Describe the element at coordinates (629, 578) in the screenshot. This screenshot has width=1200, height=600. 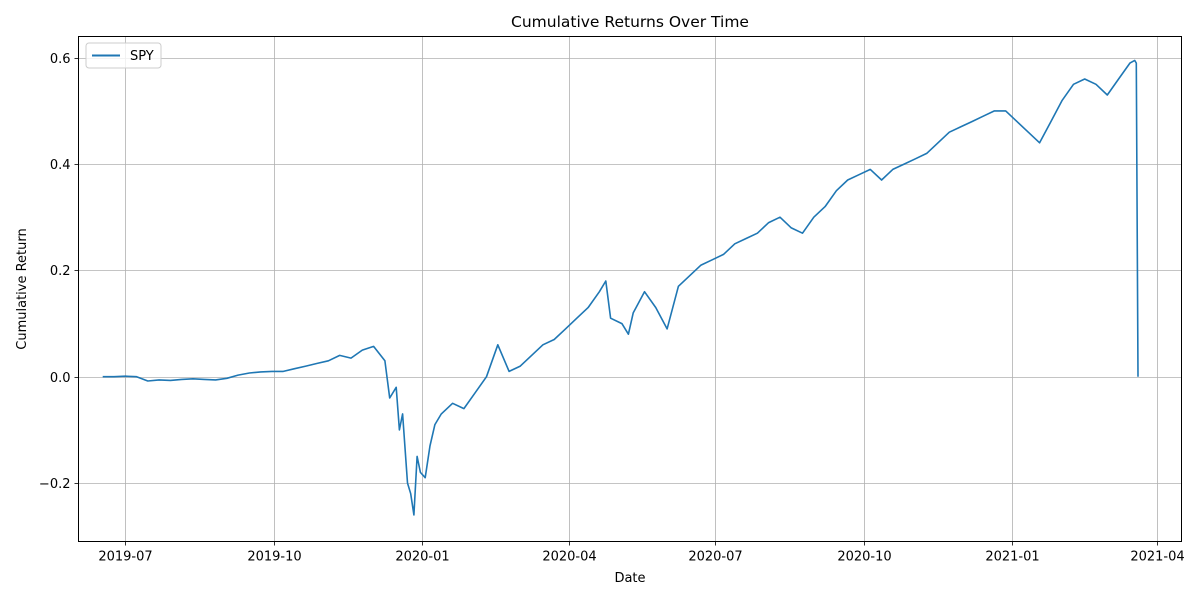
I see `x-axis-label: Date` at that location.